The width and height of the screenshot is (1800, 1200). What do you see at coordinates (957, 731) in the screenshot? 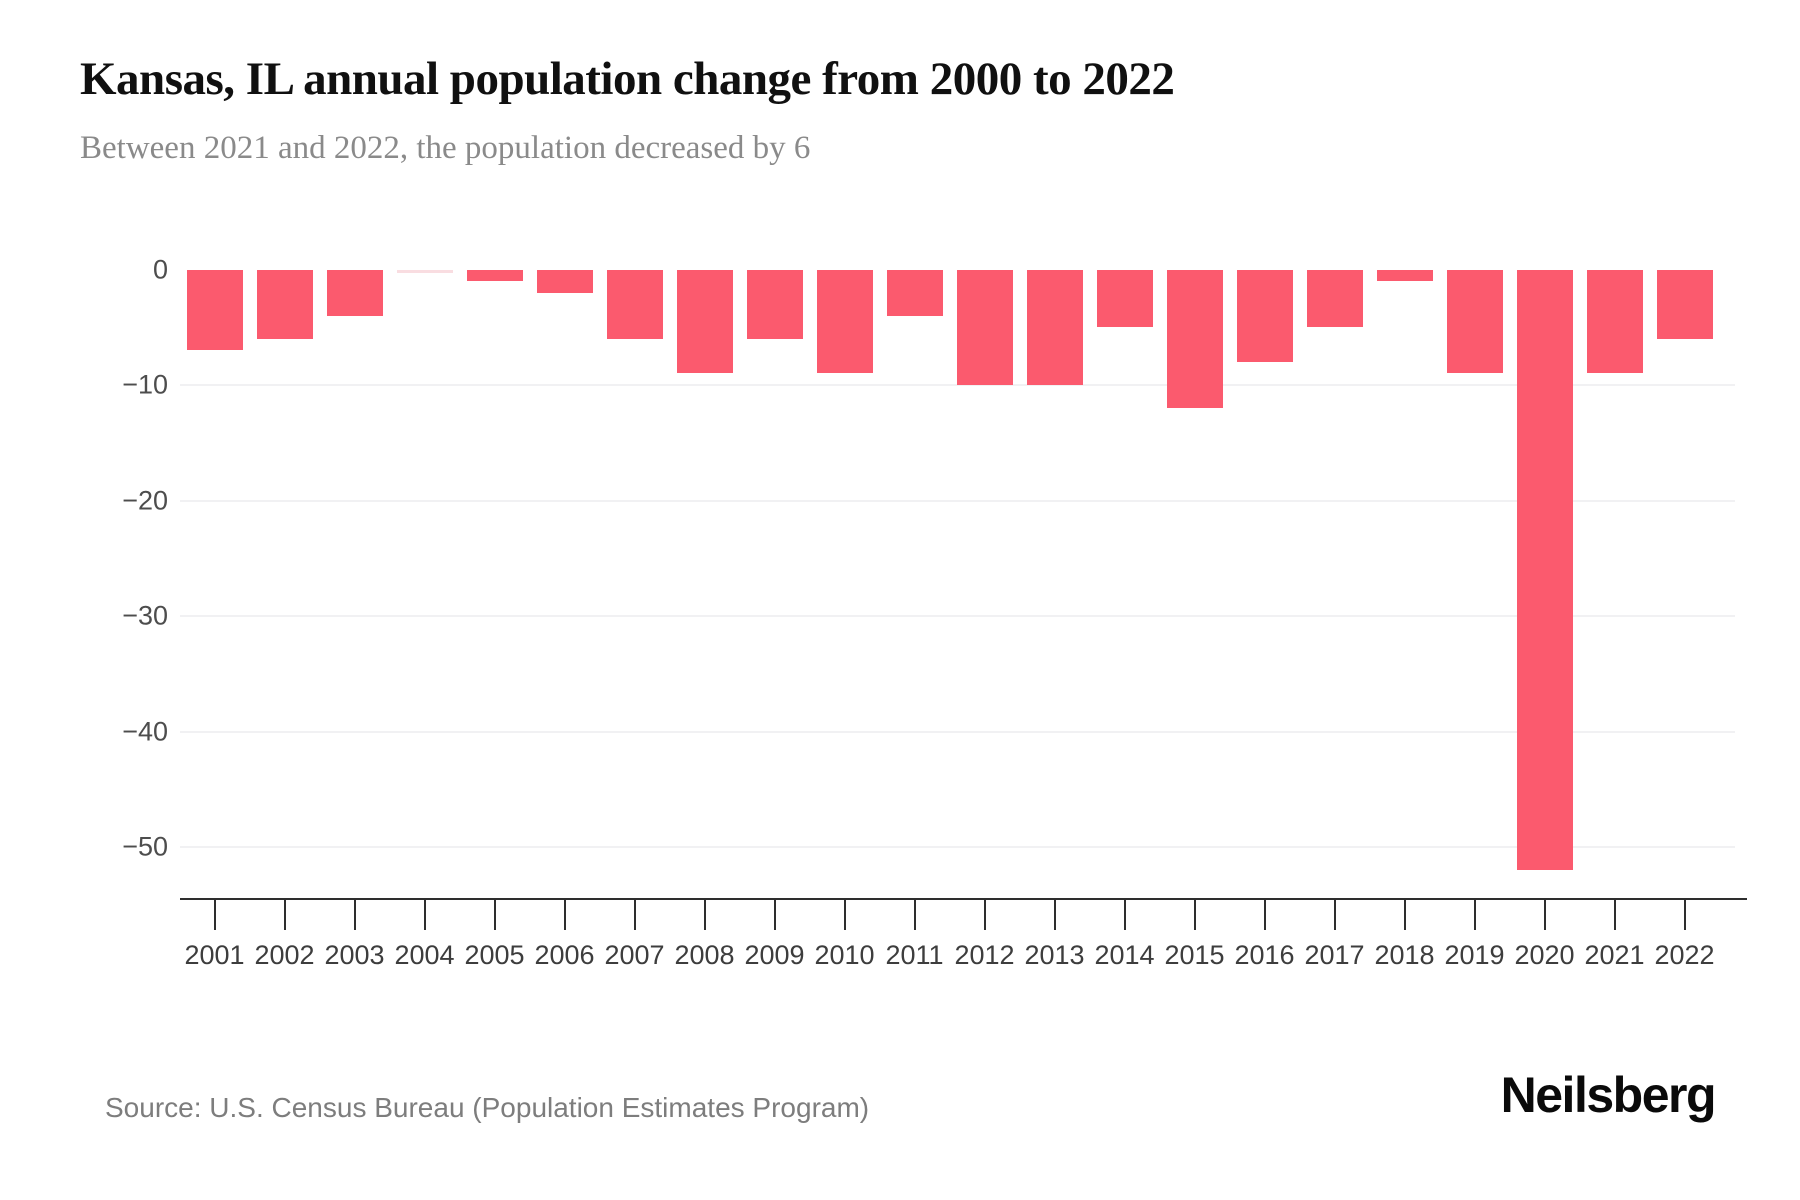
I see `gridline-y--40` at bounding box center [957, 731].